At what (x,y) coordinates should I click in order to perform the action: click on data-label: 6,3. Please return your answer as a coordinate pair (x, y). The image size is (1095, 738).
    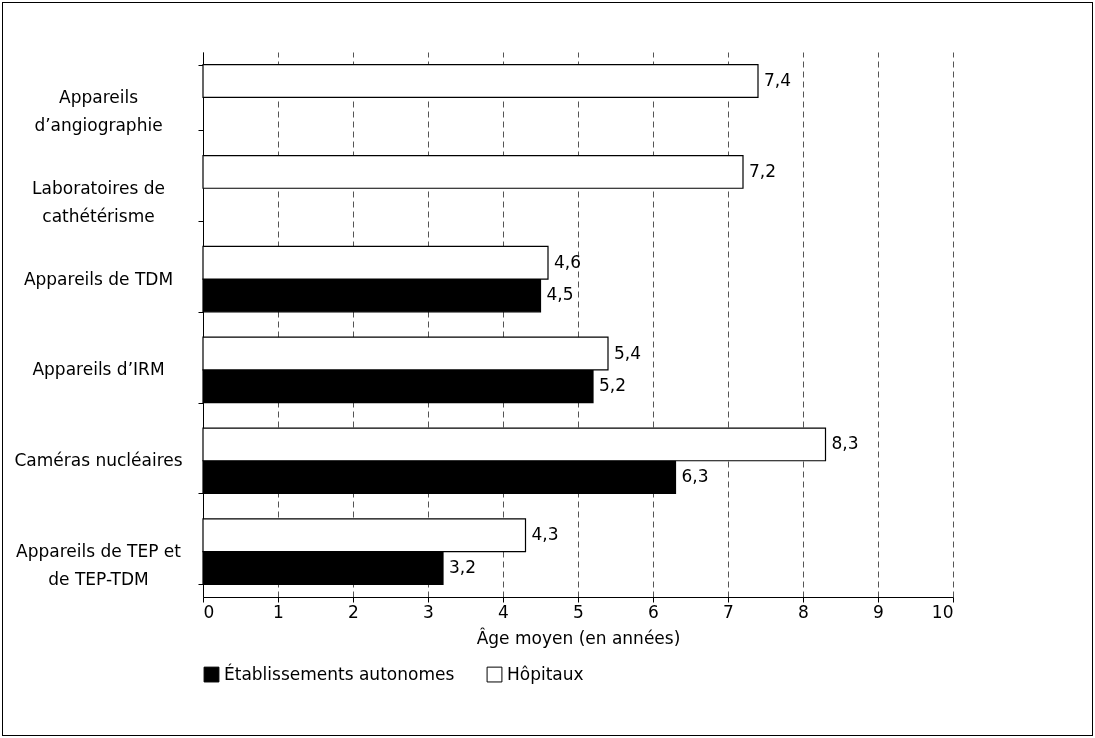
    Looking at the image, I should click on (695, 476).